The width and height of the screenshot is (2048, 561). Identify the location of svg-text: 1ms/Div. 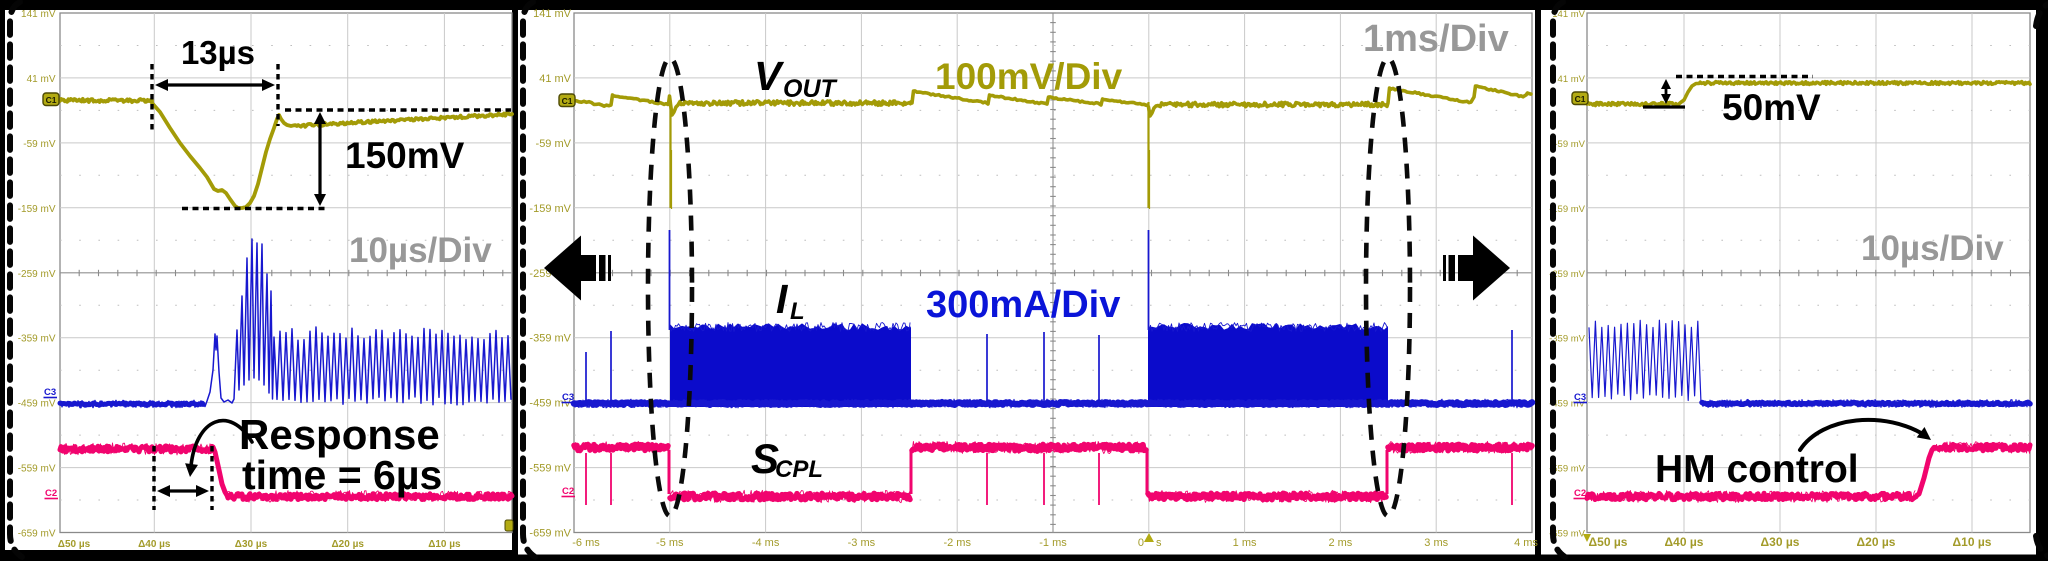
(1436, 39).